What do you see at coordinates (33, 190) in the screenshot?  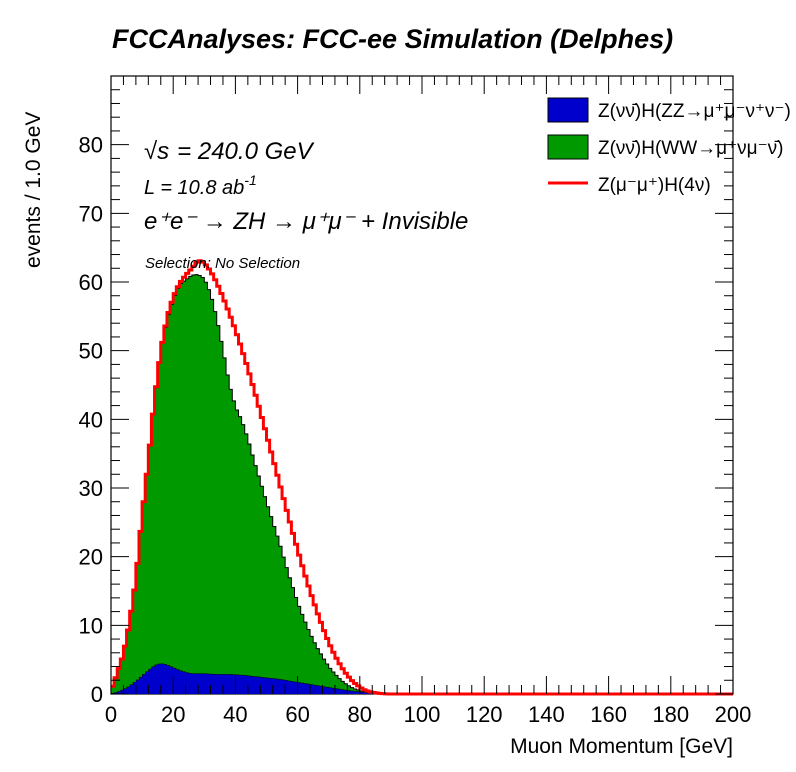 I see `y-axis-label: events / 1.0 GeV` at bounding box center [33, 190].